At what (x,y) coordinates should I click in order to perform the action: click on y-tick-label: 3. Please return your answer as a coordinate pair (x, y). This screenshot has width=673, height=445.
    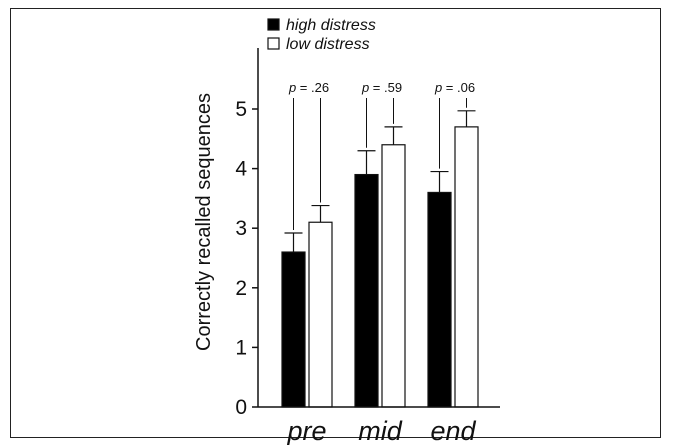
    Looking at the image, I should click on (241, 228).